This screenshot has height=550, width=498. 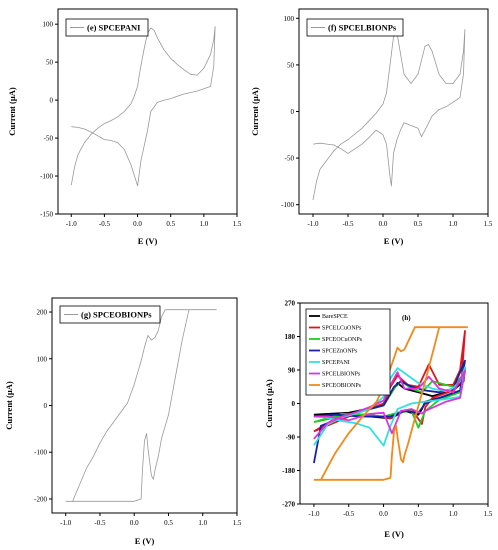 I want to click on legend-label: SPCELCuONPs, so click(x=342, y=329).